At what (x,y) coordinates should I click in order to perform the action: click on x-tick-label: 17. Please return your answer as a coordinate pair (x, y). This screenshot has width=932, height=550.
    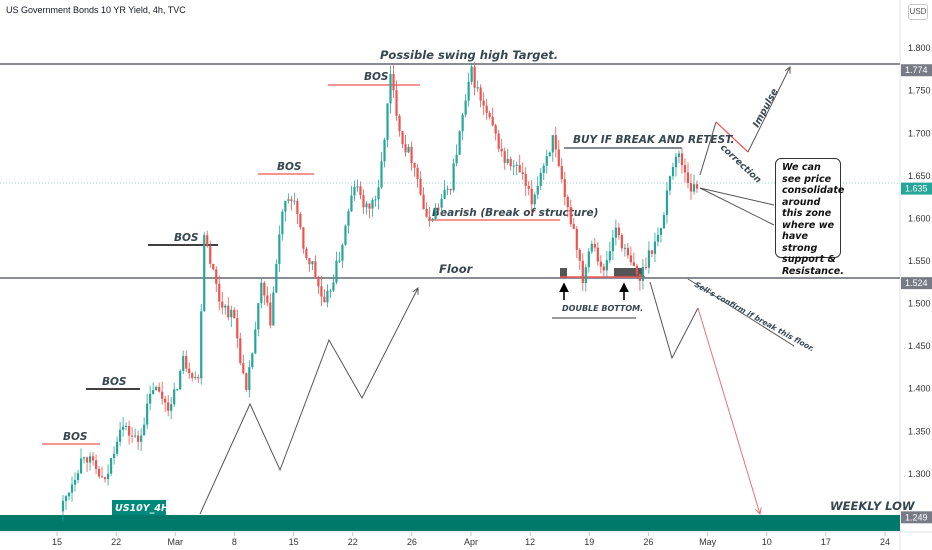
    Looking at the image, I should click on (826, 542).